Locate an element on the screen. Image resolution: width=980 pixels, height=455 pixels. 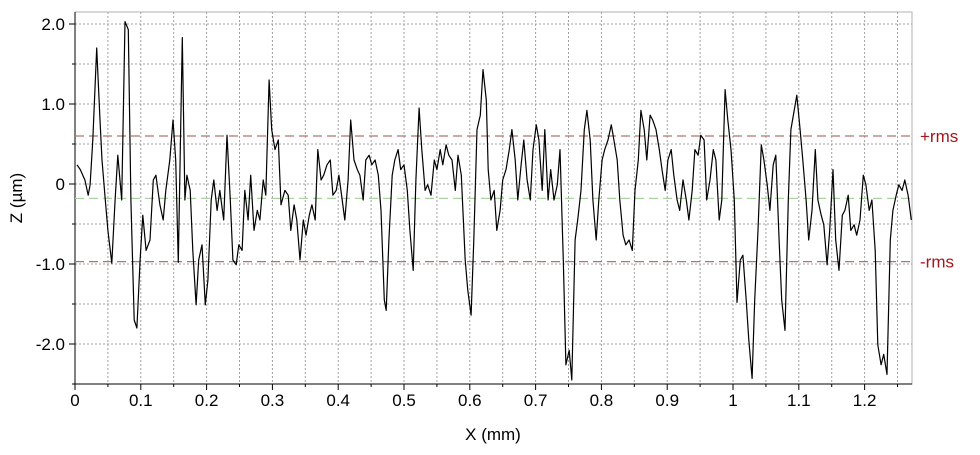
x-tick-label: 0.6 is located at coordinates (470, 400).